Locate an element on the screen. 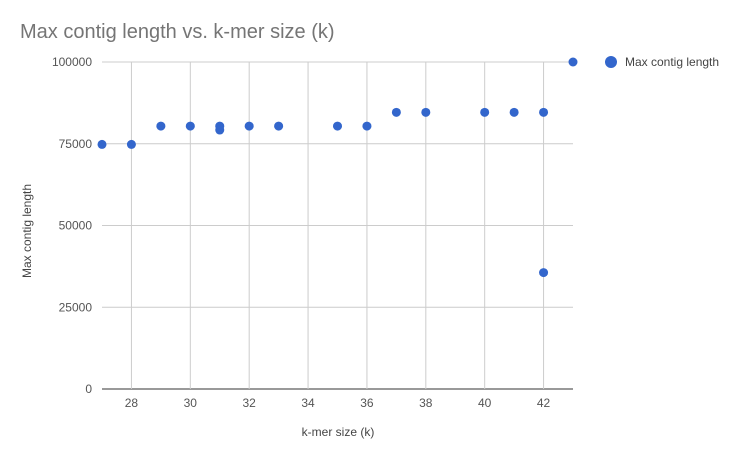  y-axis-ticks: 0 25000 50000 75000 100000 is located at coordinates (72, 225).